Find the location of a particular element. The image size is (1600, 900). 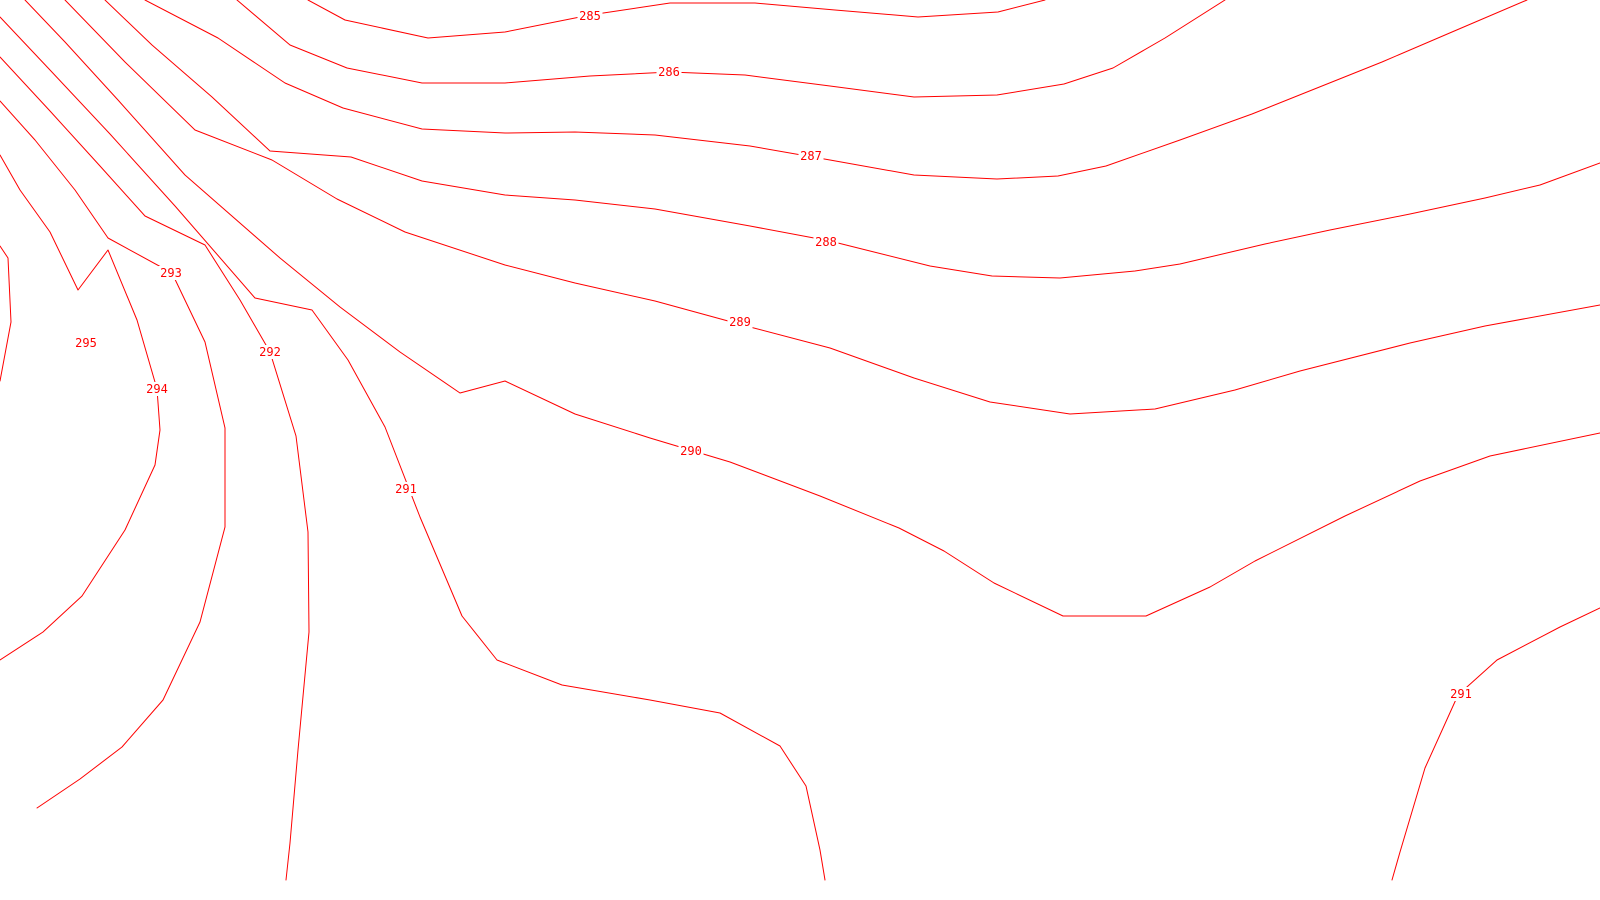

contour-label-text: 289 is located at coordinates (740, 322).